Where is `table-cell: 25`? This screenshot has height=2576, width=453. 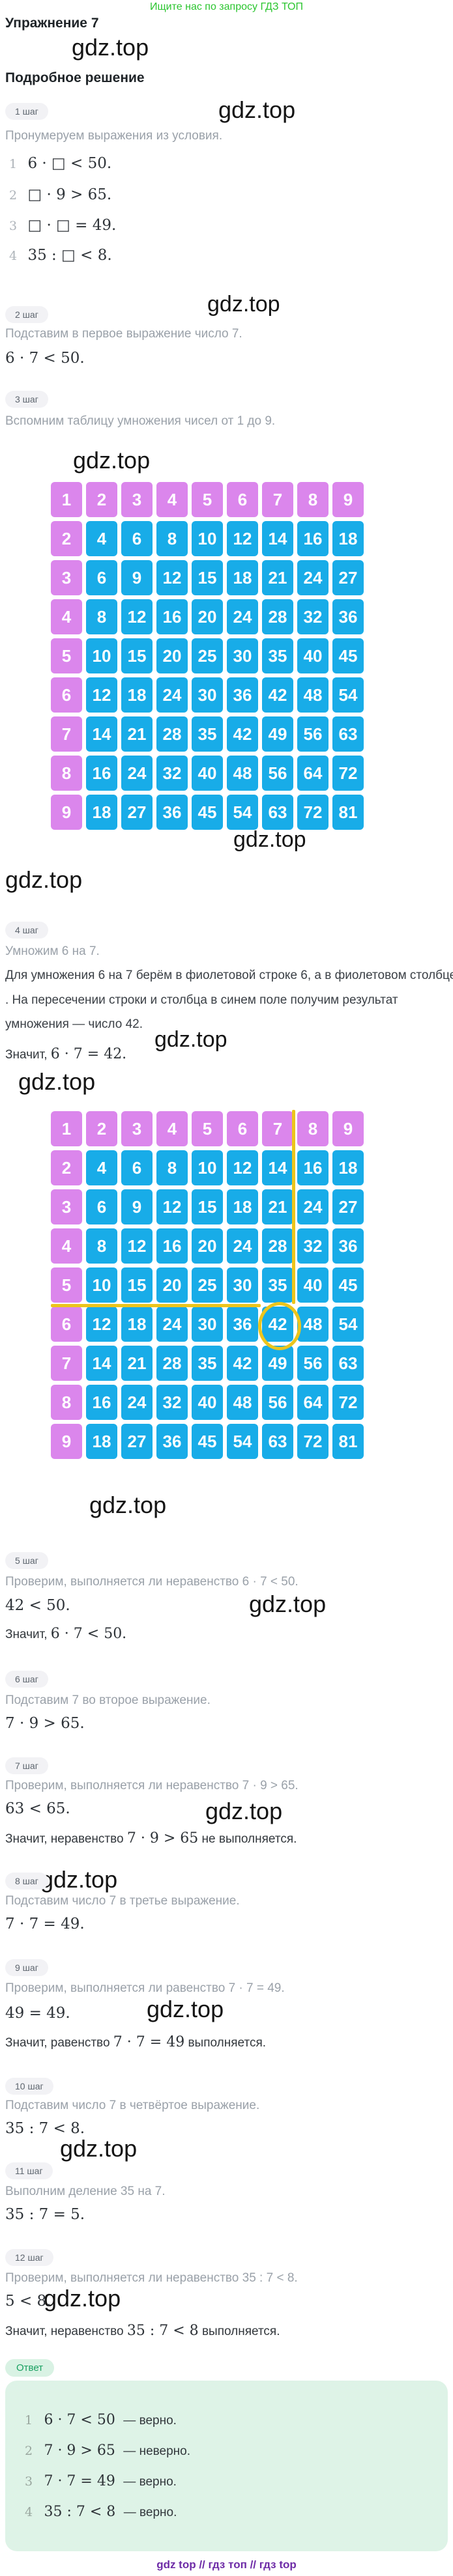 table-cell: 25 is located at coordinates (208, 1285).